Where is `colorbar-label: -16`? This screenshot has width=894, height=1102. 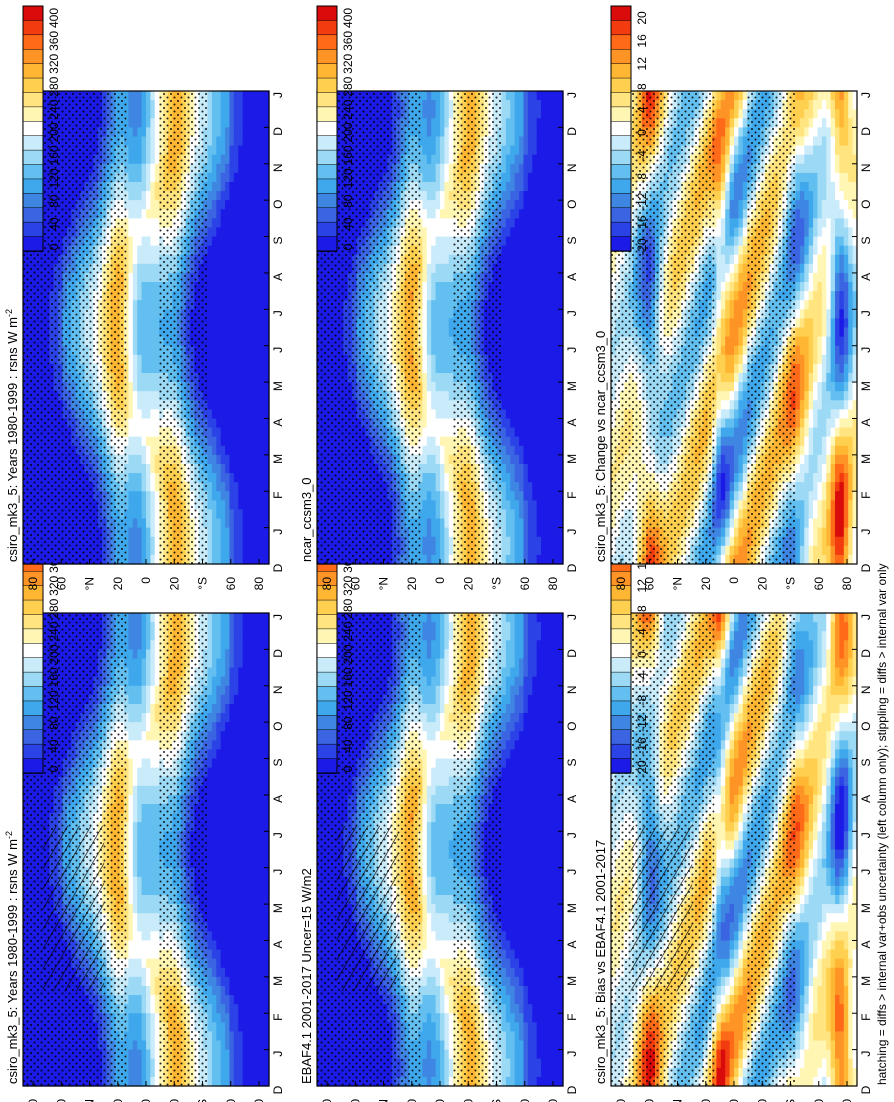 colorbar-label: -16 is located at coordinates (642, 746).